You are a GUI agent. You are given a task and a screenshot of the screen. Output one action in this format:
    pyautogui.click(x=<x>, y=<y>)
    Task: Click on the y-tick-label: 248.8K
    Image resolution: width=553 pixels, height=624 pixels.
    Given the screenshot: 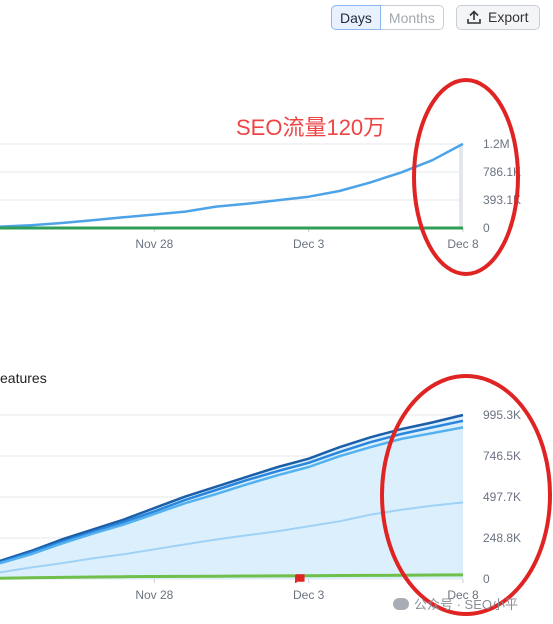 What is the action you would take?
    pyautogui.click(x=502, y=538)
    